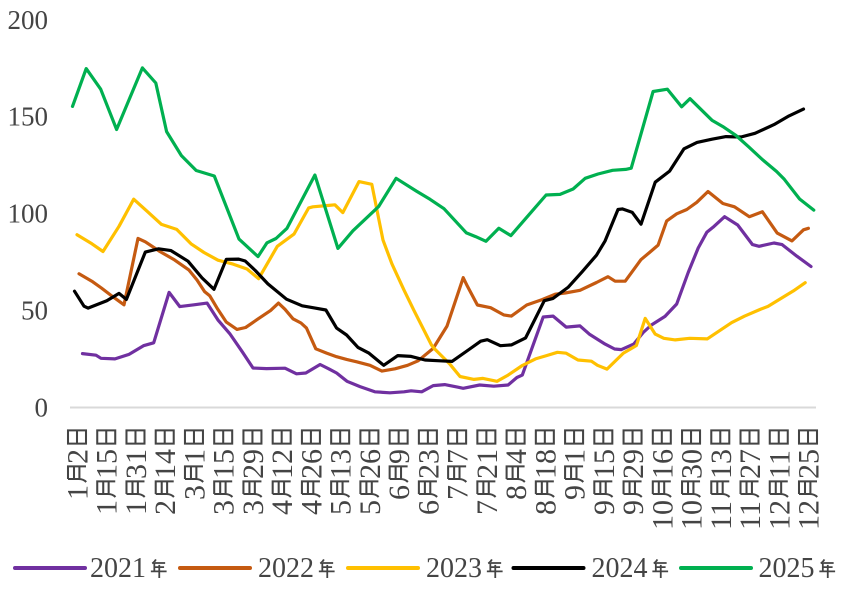 Image resolution: width=843 pixels, height=593 pixels. What do you see at coordinates (545, 464) in the screenshot?
I see `svg-text: 18` at bounding box center [545, 464].